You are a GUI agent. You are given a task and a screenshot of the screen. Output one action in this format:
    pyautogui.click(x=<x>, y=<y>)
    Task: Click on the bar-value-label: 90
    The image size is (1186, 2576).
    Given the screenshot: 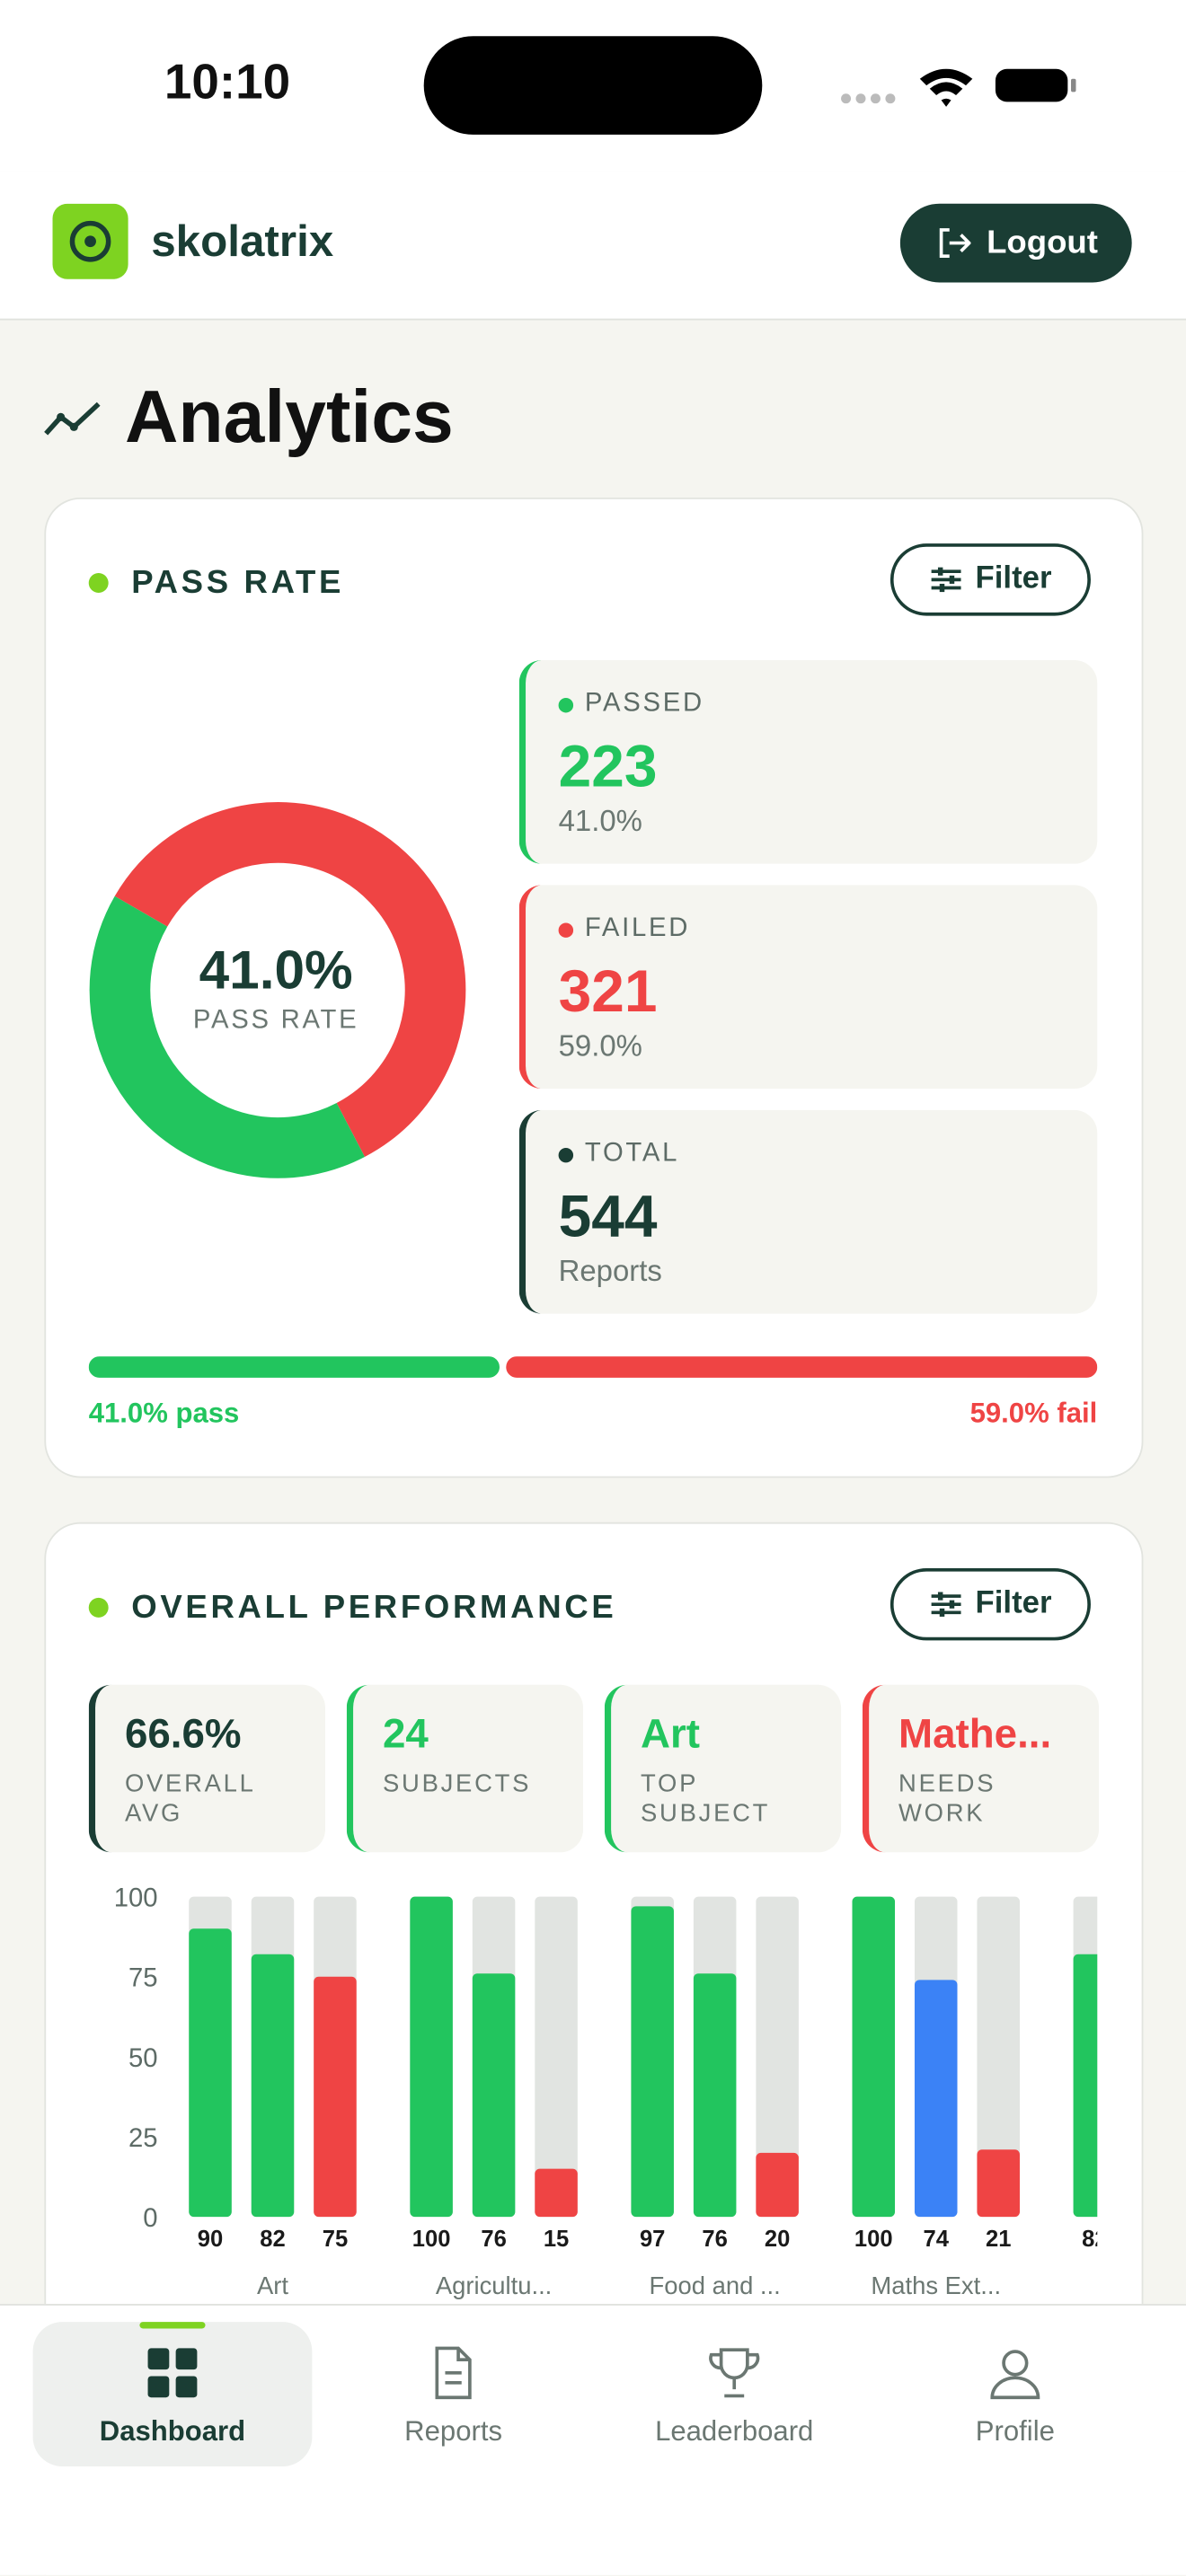 What is the action you would take?
    pyautogui.click(x=210, y=2239)
    